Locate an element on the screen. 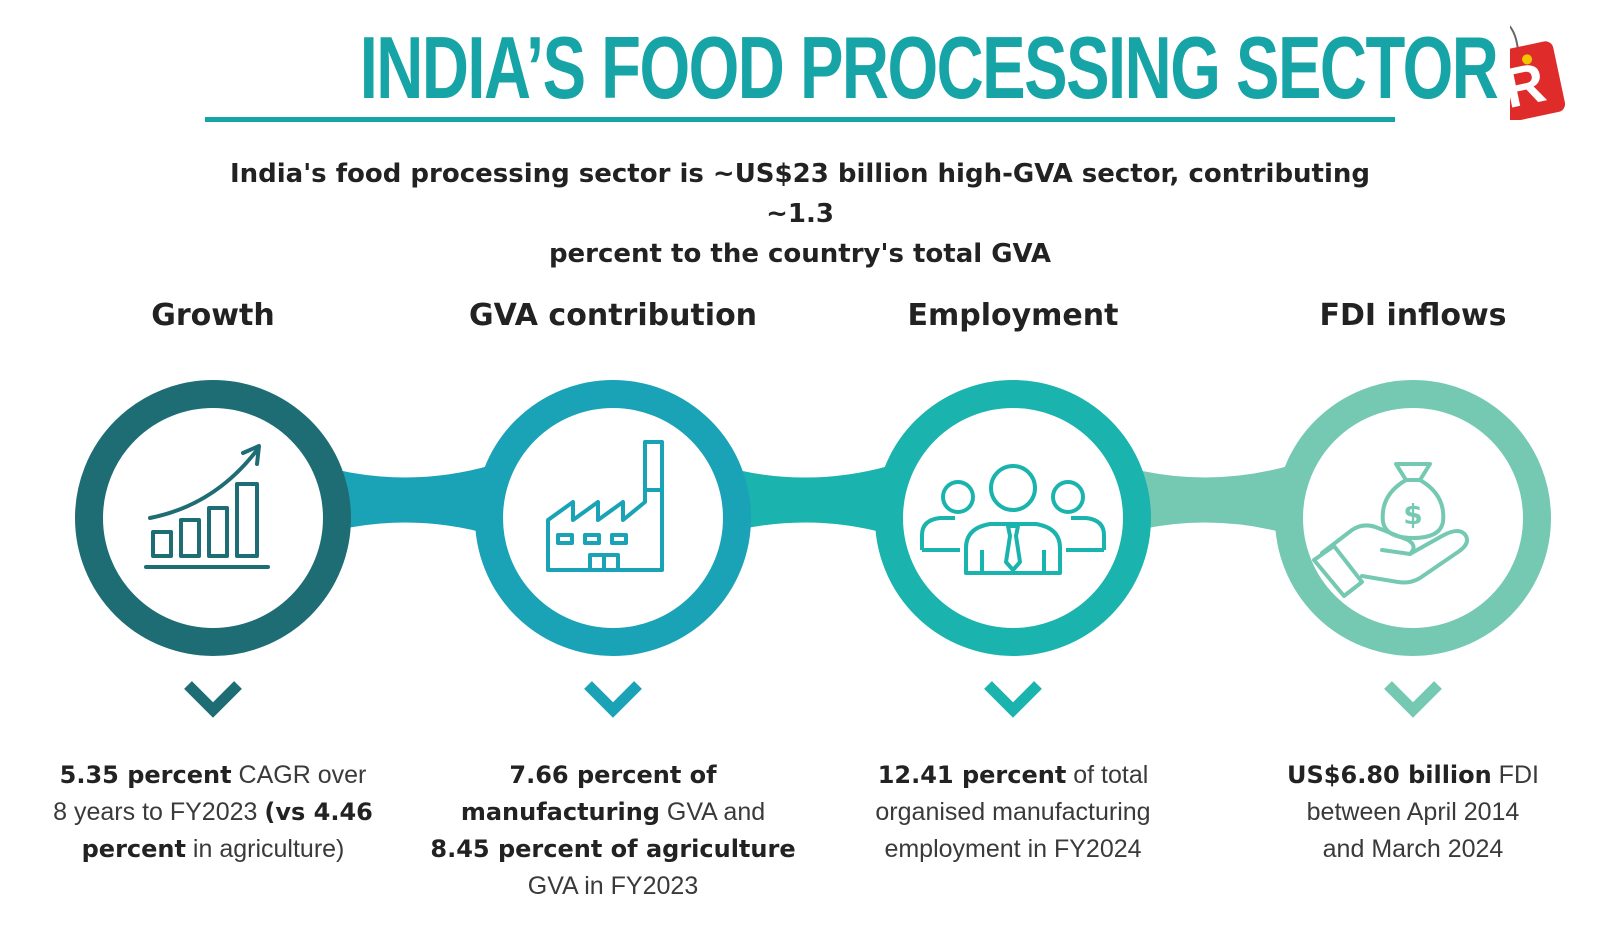  desc-bold-text: percent is located at coordinates (133, 849).